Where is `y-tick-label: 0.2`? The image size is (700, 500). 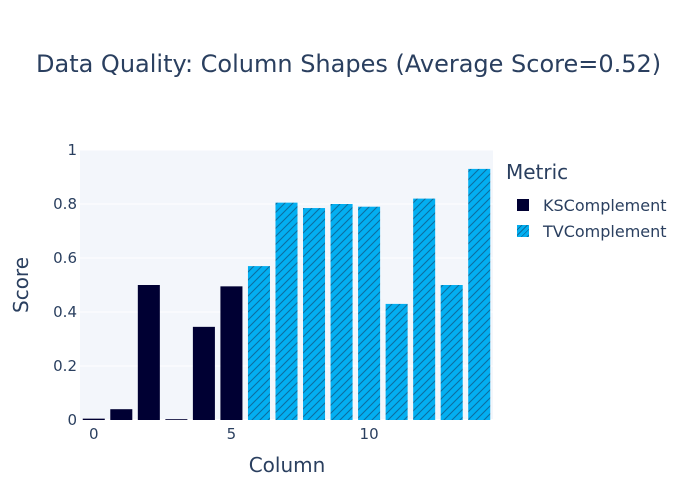
y-tick-label: 0.2 is located at coordinates (65, 366).